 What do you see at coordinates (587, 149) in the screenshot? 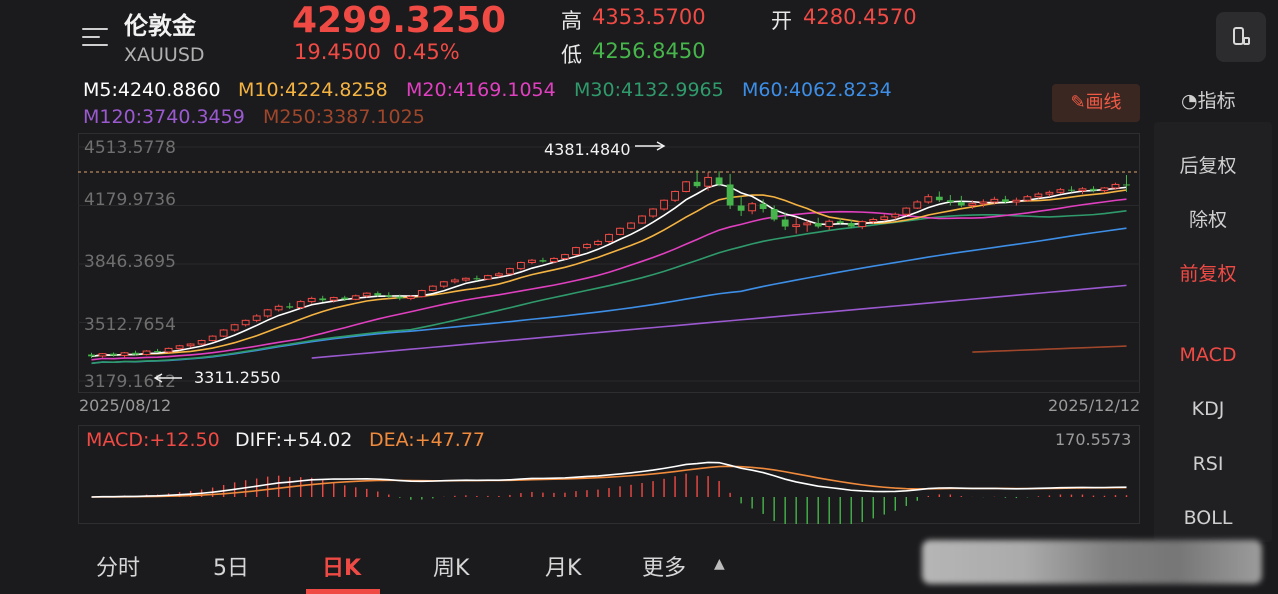
I see `svg-text: 4381.4840` at bounding box center [587, 149].